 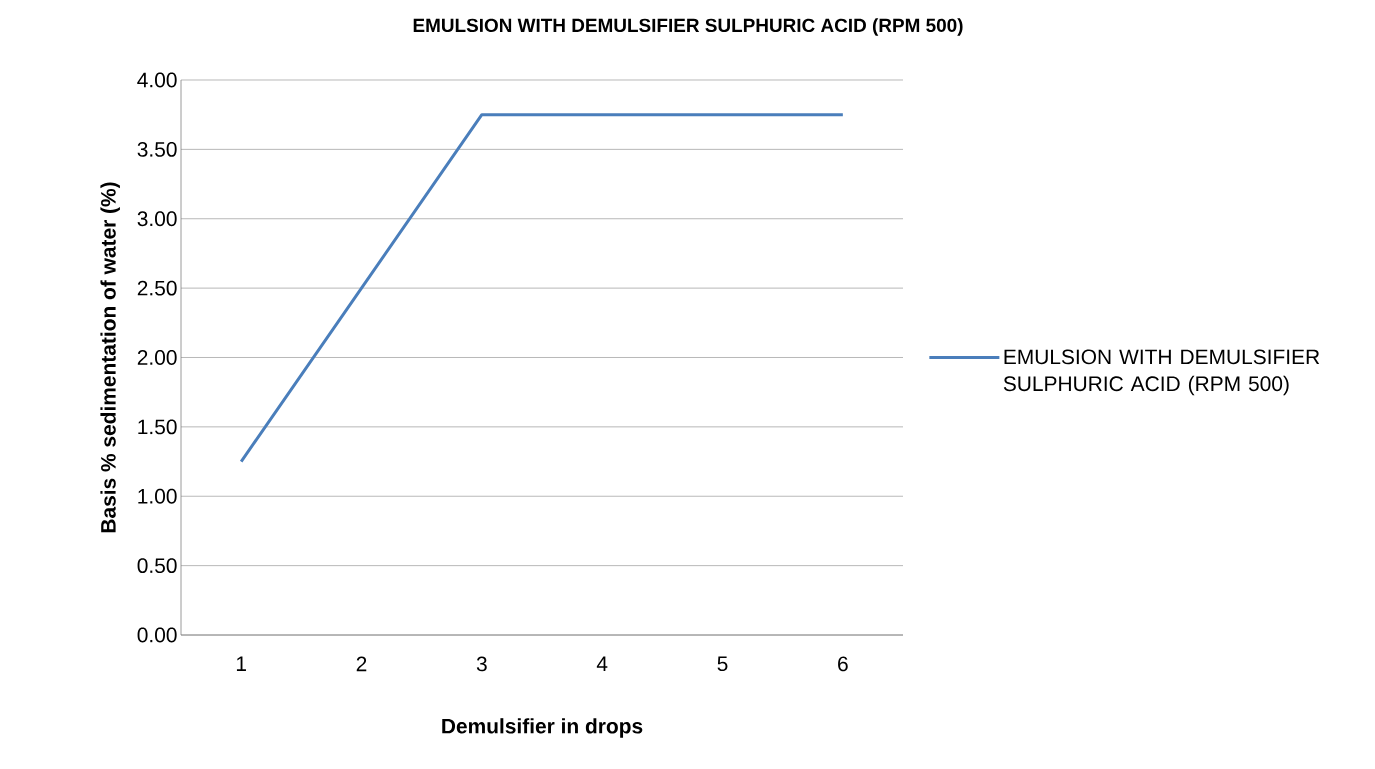 I want to click on y-tick-label: 3.00, so click(x=157, y=219).